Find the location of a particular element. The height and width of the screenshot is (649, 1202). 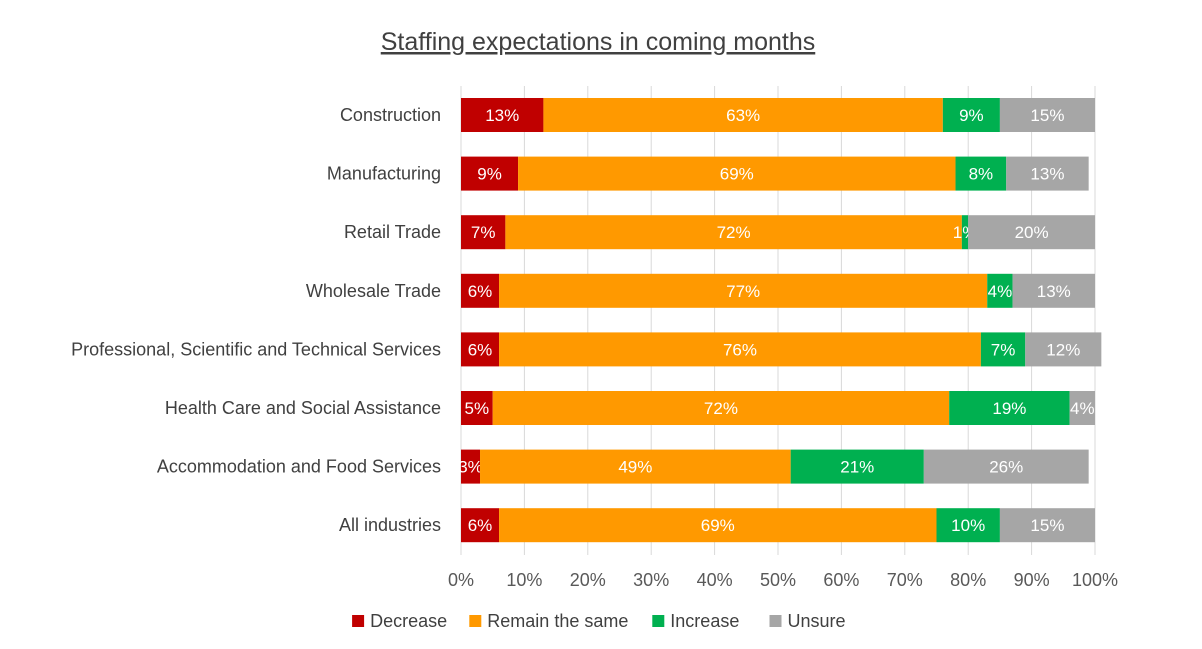

x-tick-label: 30% is located at coordinates (651, 580).